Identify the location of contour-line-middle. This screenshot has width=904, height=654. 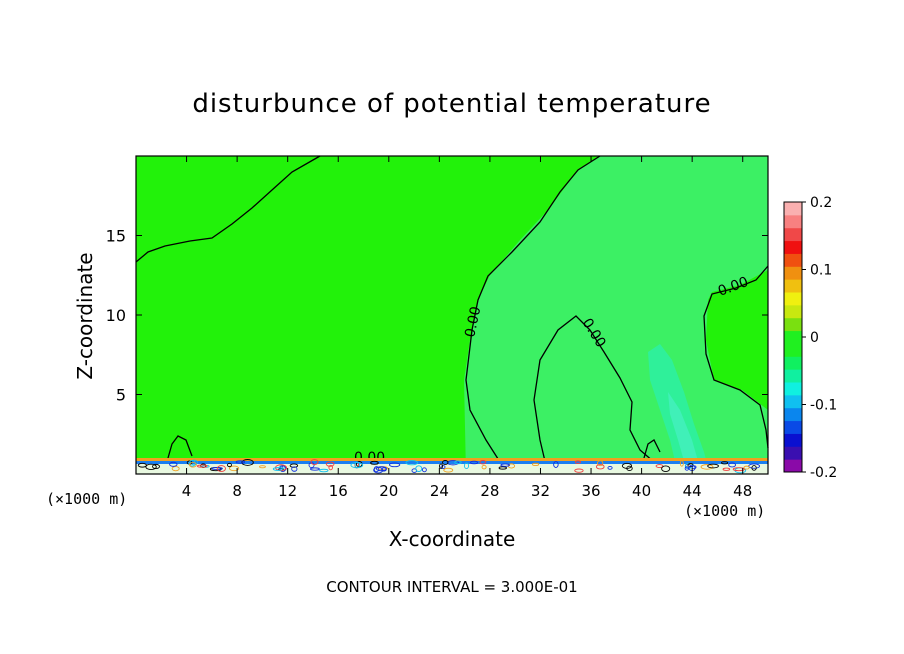
(533, 315).